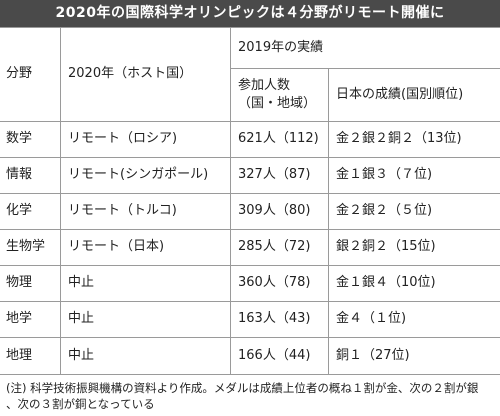 This screenshot has height=416, width=500. I want to click on header-host: 2020年（ホスト国）, so click(130, 73).